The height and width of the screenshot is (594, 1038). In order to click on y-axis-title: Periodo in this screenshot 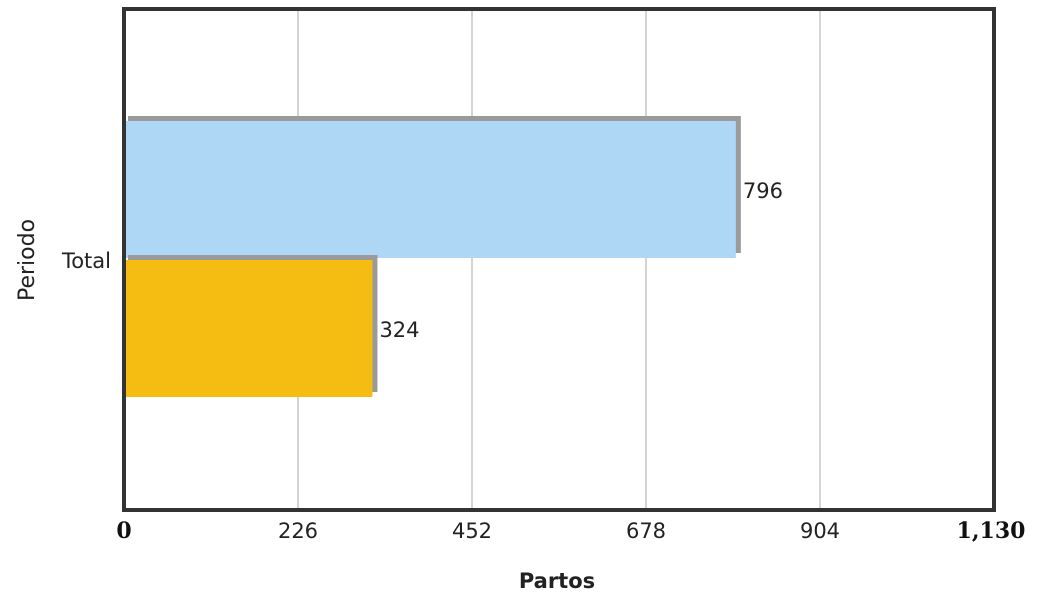, I will do `click(27, 260)`.